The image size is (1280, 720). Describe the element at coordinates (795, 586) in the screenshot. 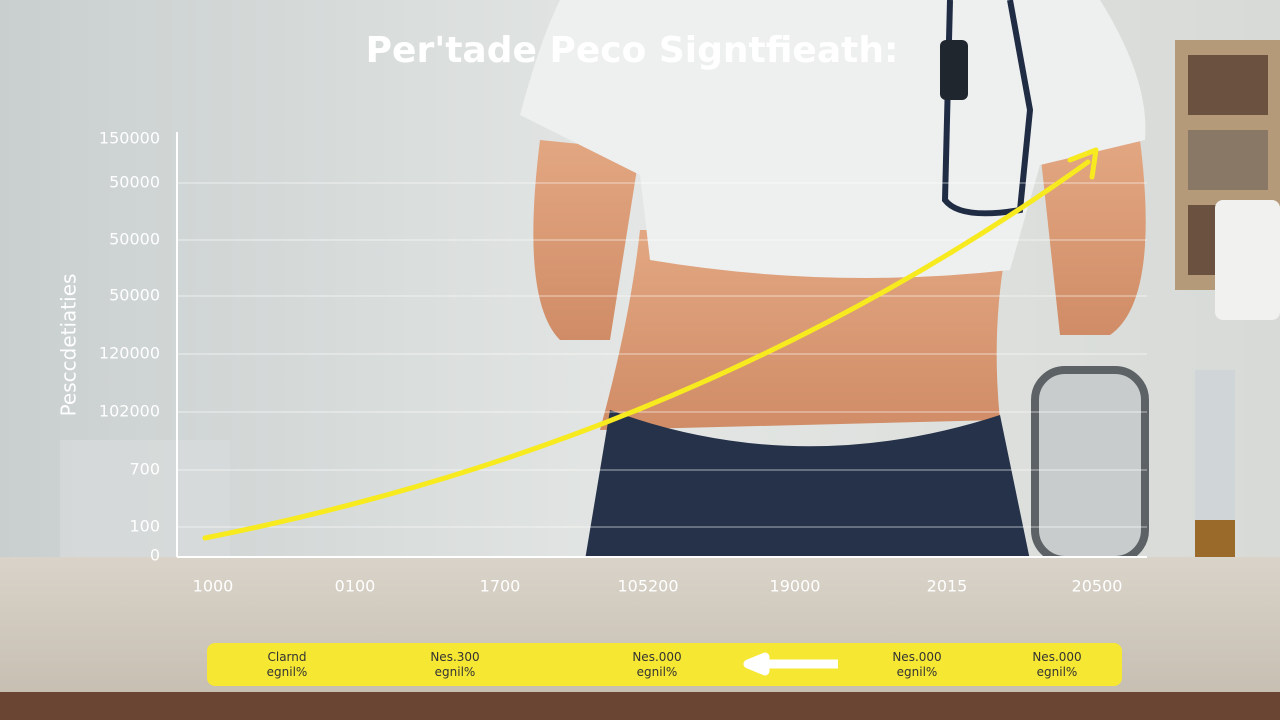

I see `x-tick-label: 19000` at that location.